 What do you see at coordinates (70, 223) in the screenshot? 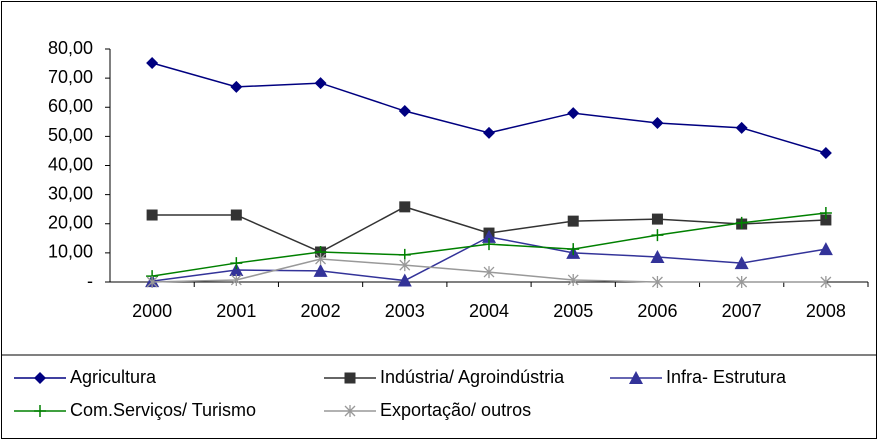
I see `y-tick-label: 20,00` at bounding box center [70, 223].